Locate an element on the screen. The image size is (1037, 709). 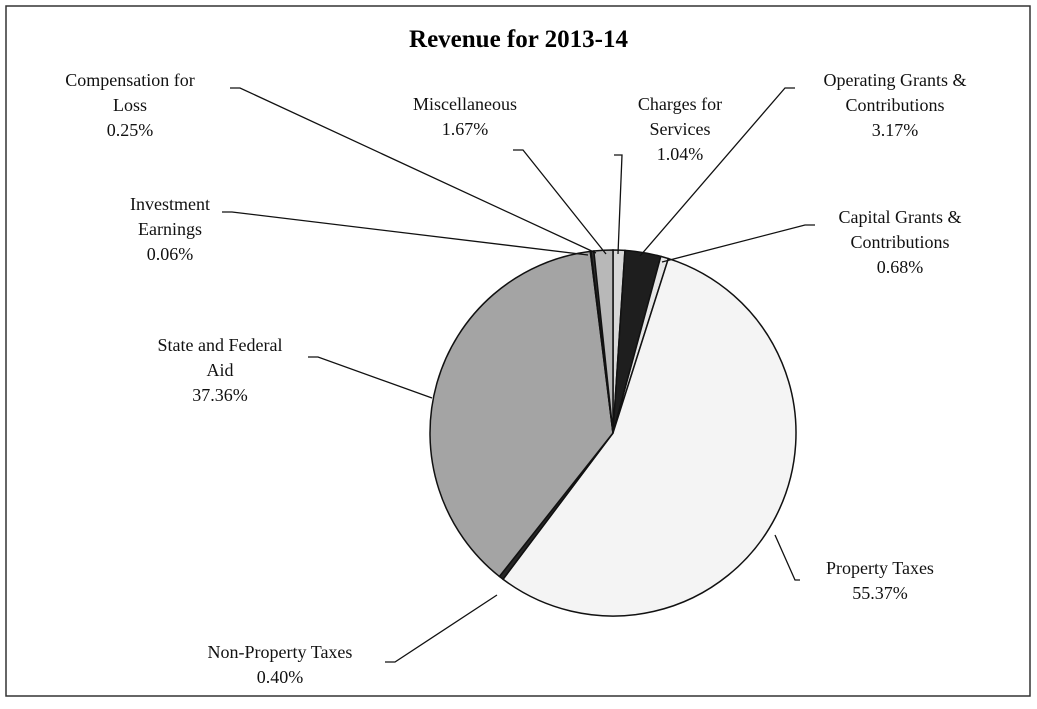
category-label: State and Federal Aid is located at coordinates (220, 357).